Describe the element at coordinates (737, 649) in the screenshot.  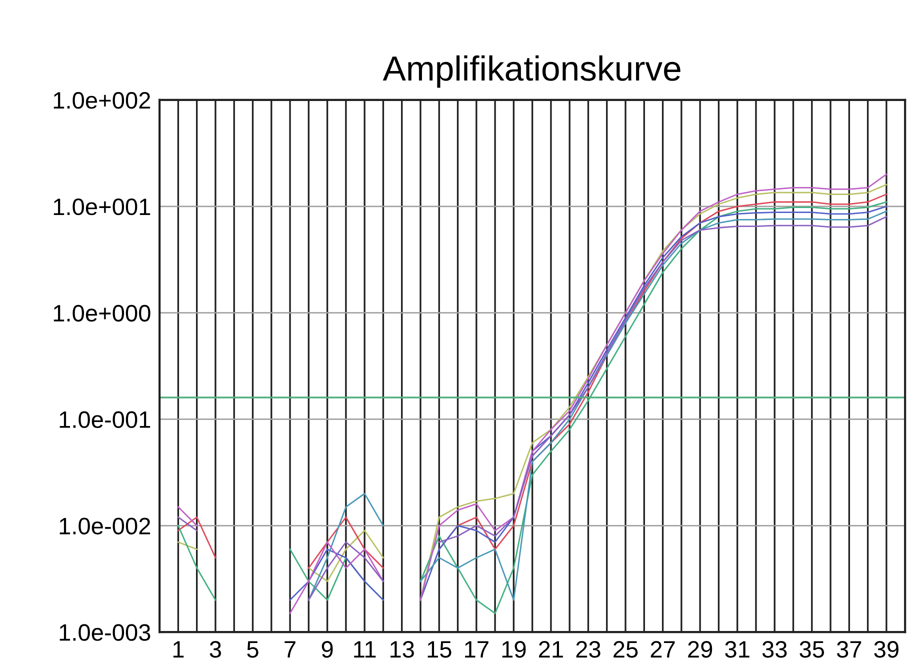
I see `x-tick-label: 31` at that location.